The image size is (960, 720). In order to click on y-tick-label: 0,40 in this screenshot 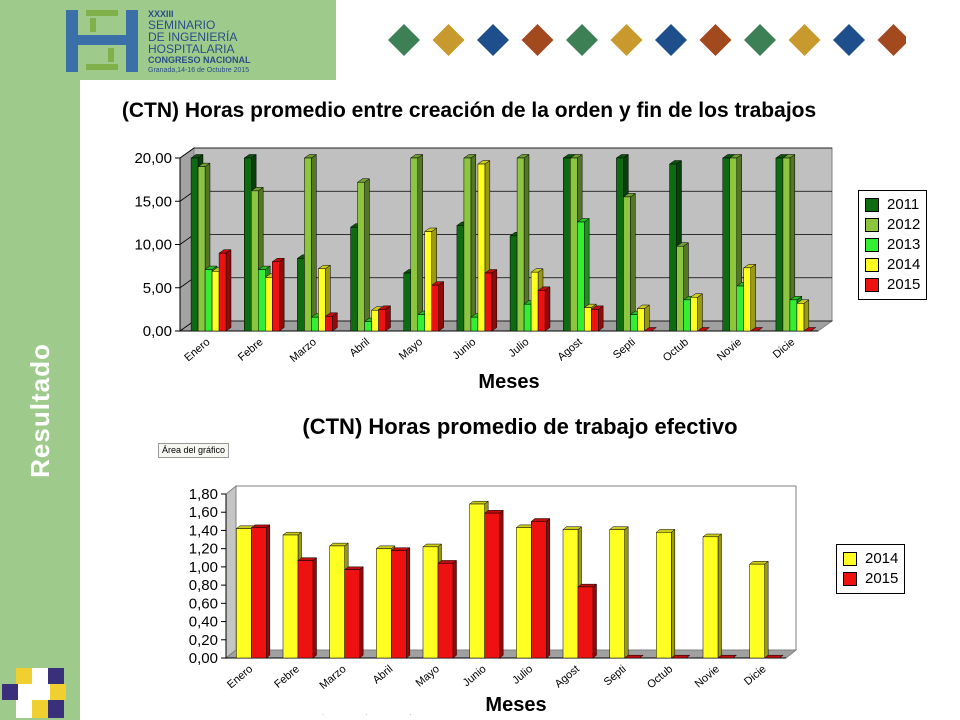, I will do `click(203, 622)`.